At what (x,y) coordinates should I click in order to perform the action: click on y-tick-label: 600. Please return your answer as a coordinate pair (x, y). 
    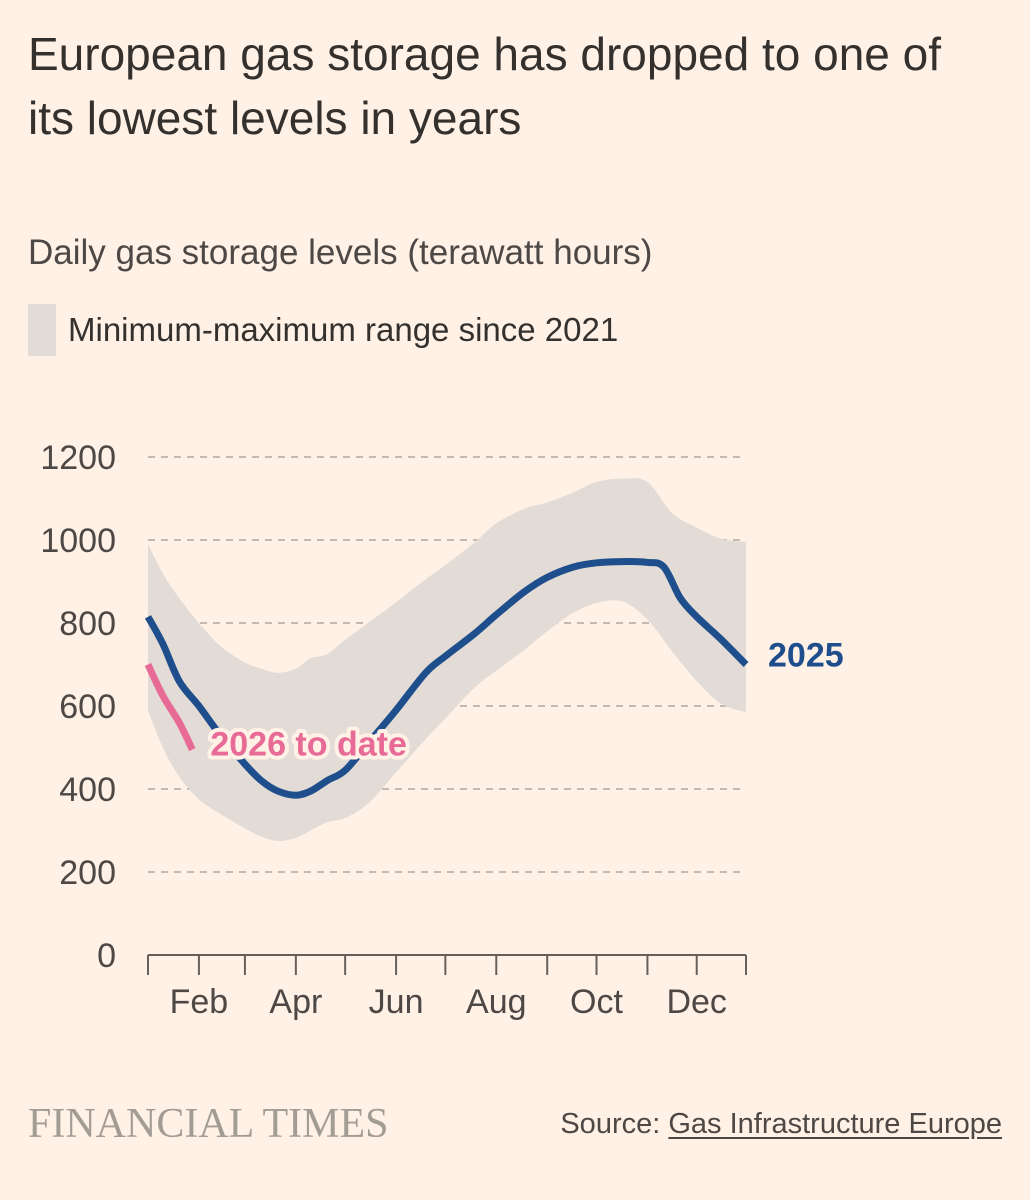
    Looking at the image, I should click on (87, 707).